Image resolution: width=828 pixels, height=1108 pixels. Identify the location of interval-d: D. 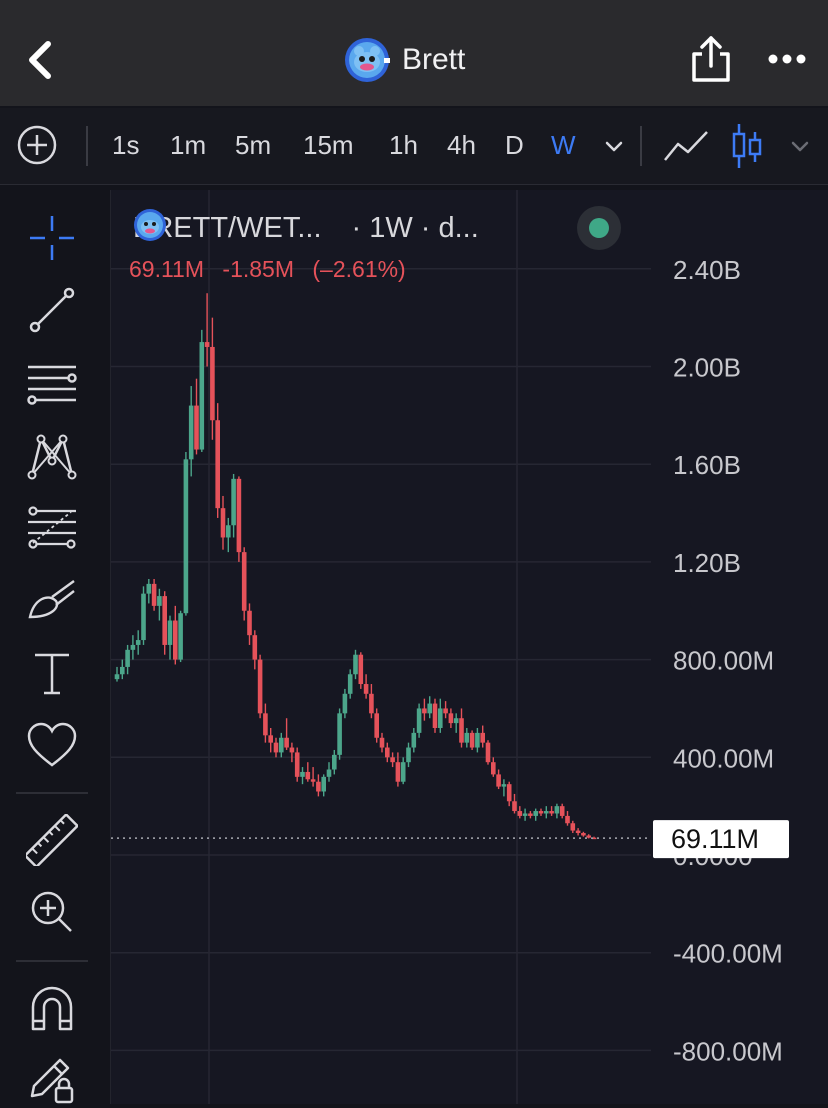
(514, 145).